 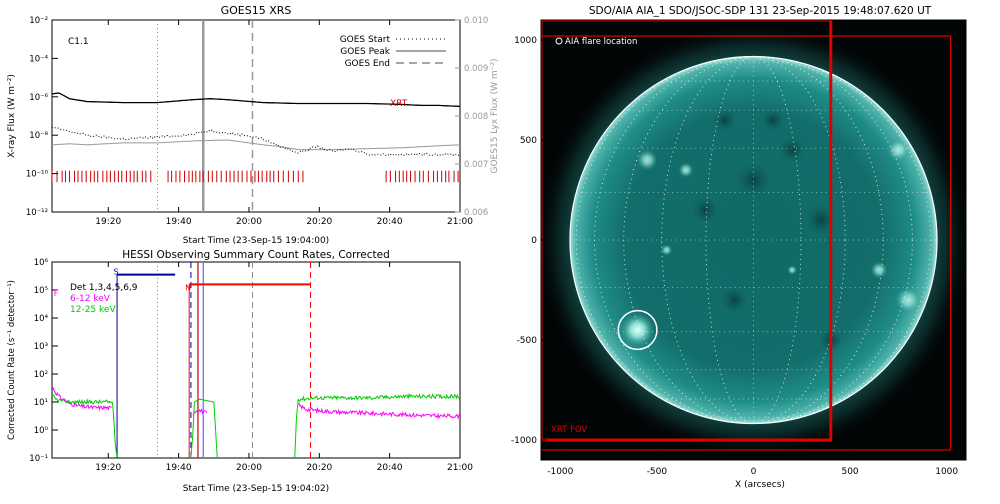 What do you see at coordinates (946, 472) in the screenshot?
I see `aia-xtick-label: 1000` at bounding box center [946, 472].